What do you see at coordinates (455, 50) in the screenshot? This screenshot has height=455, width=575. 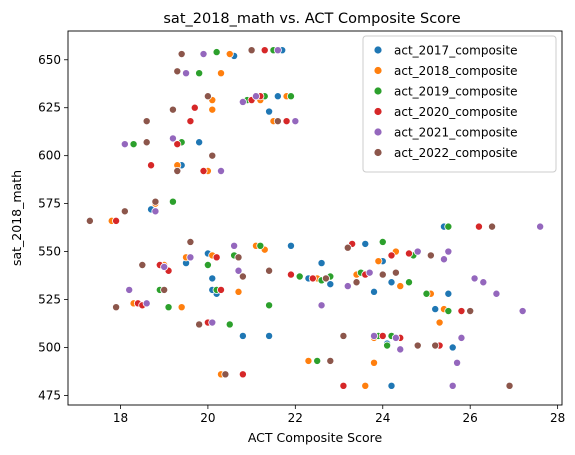 I see `legend-label: act_2017_composite` at bounding box center [455, 50].